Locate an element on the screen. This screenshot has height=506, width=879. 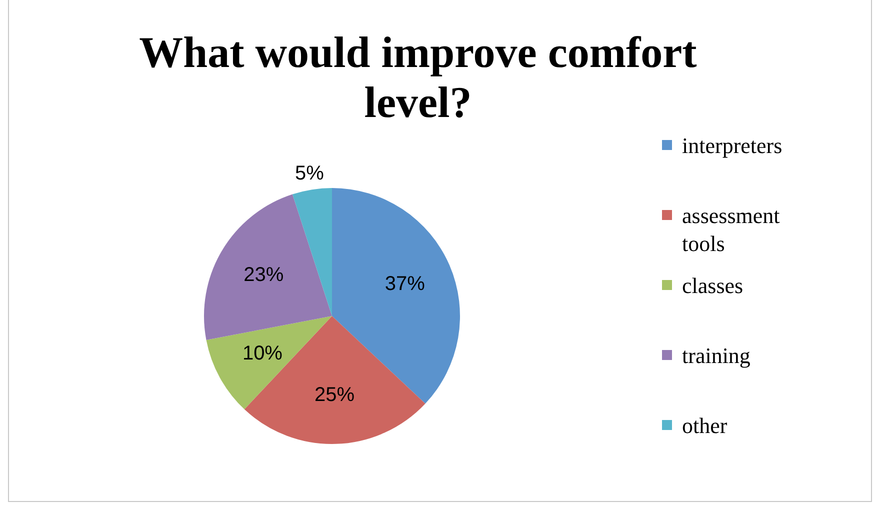
data-label: 10% is located at coordinates (262, 353).